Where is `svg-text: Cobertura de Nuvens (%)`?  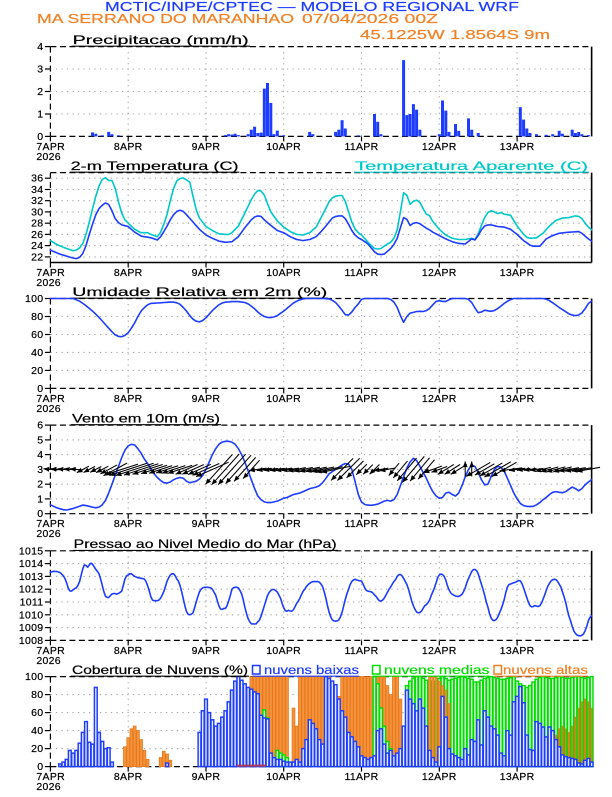 svg-text: Cobertura de Nuvens (%) is located at coordinates (160, 670).